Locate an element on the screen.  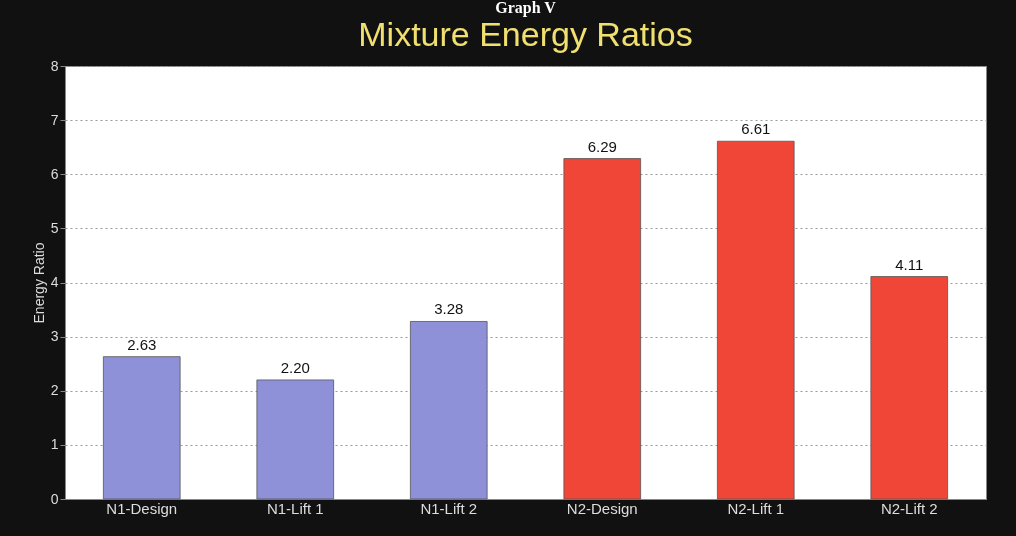
y-tick-label: 3 is located at coordinates (54, 336).